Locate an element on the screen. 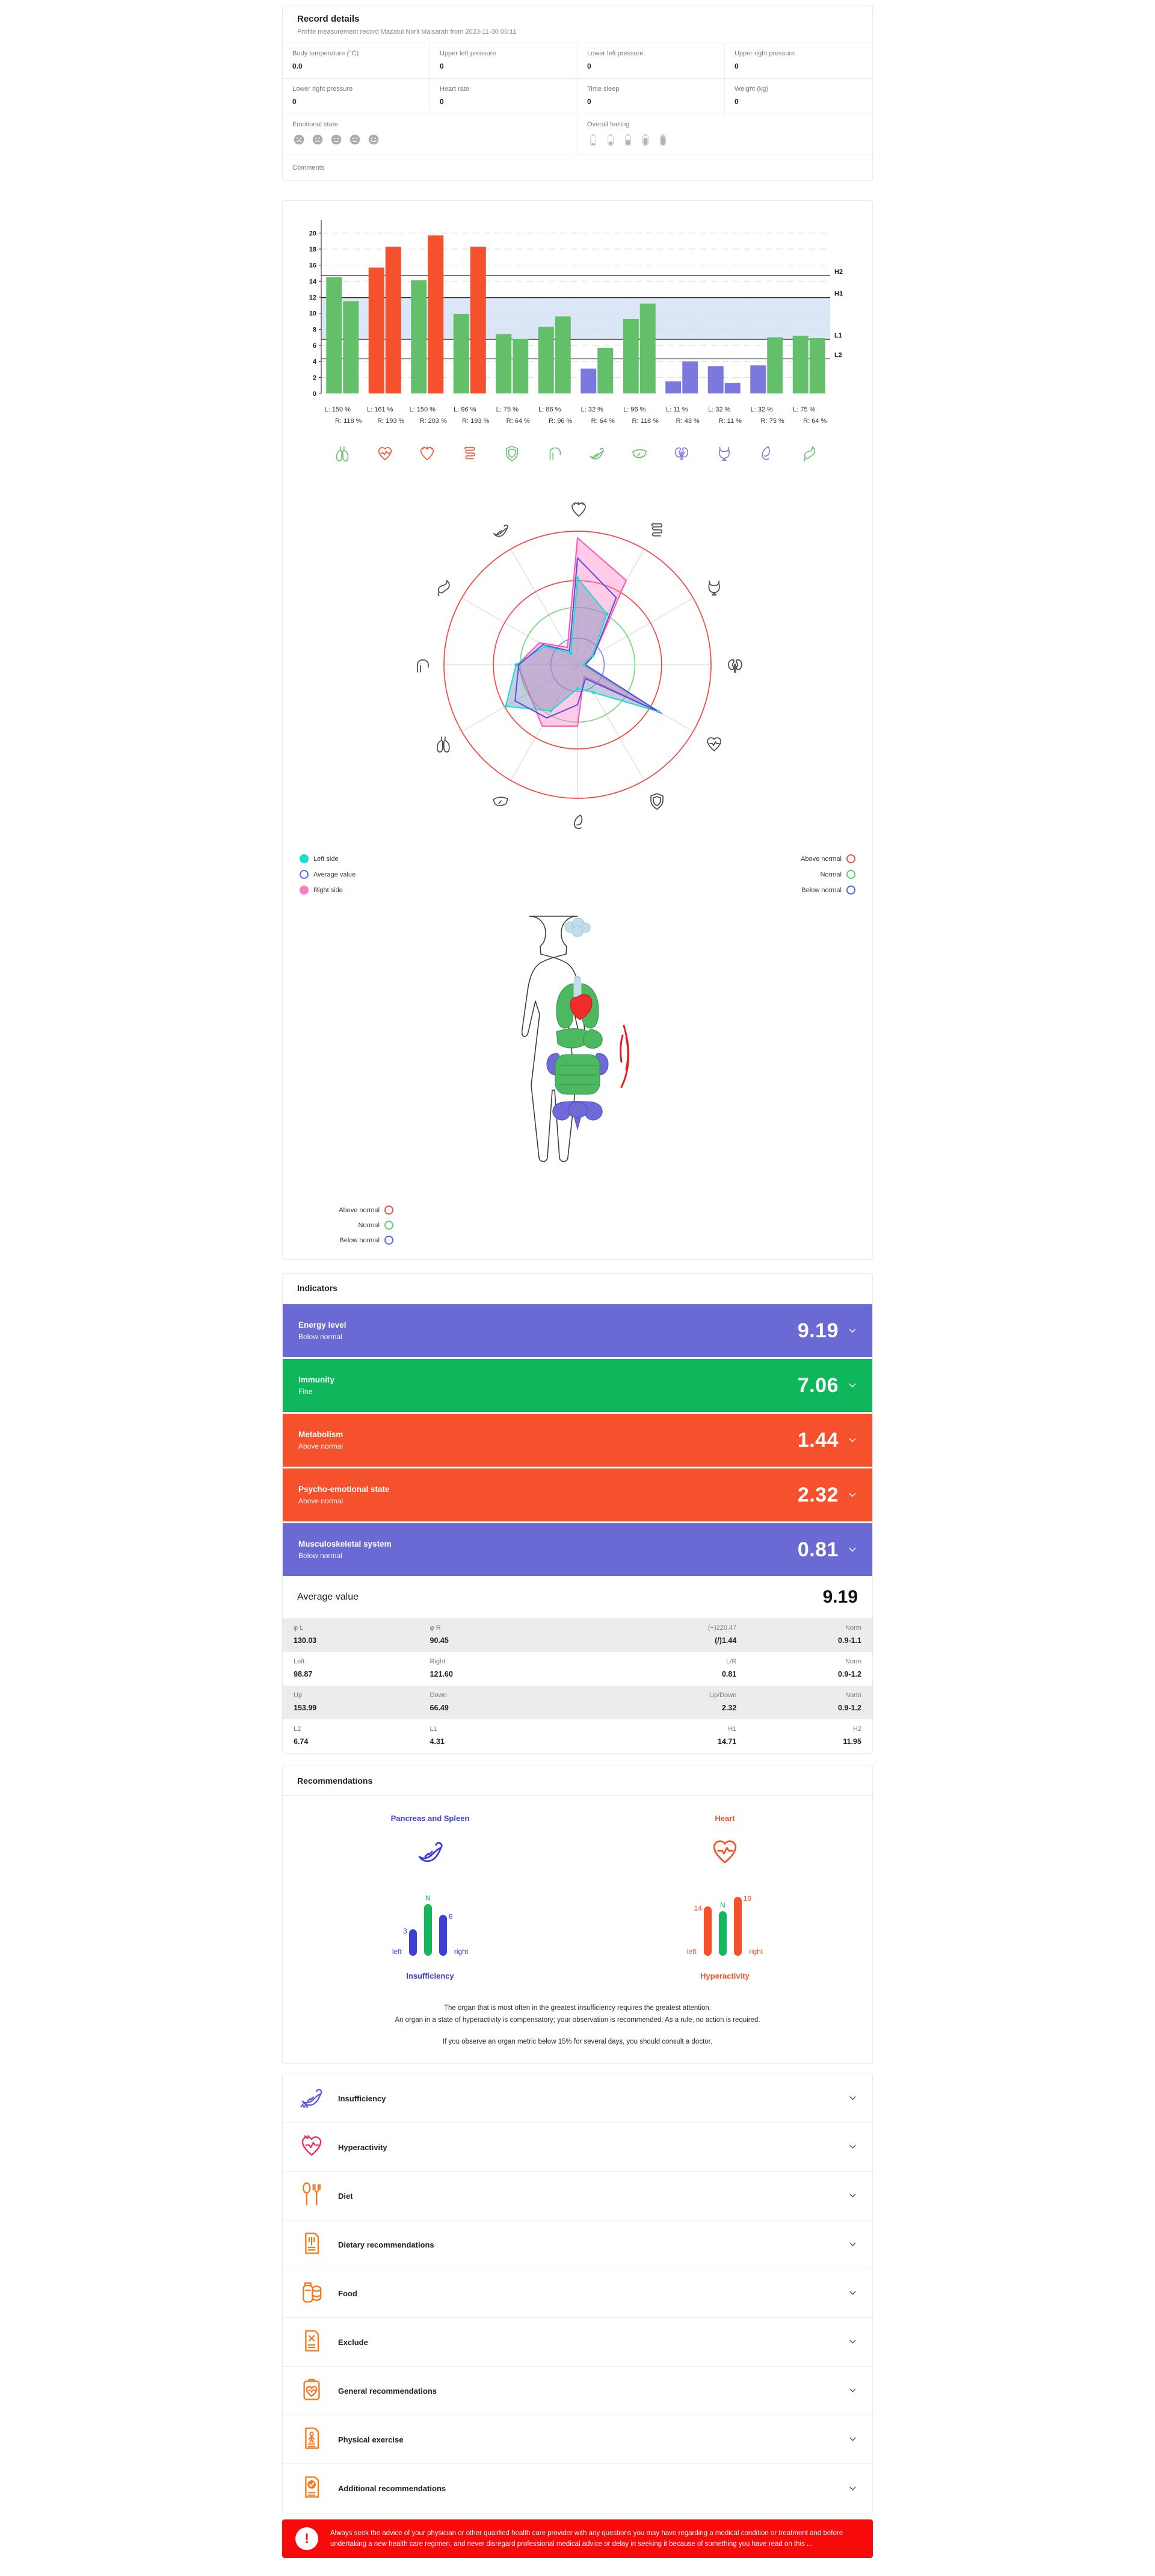 The height and width of the screenshot is (2576, 1155). legend-item: Right side is located at coordinates (328, 890).